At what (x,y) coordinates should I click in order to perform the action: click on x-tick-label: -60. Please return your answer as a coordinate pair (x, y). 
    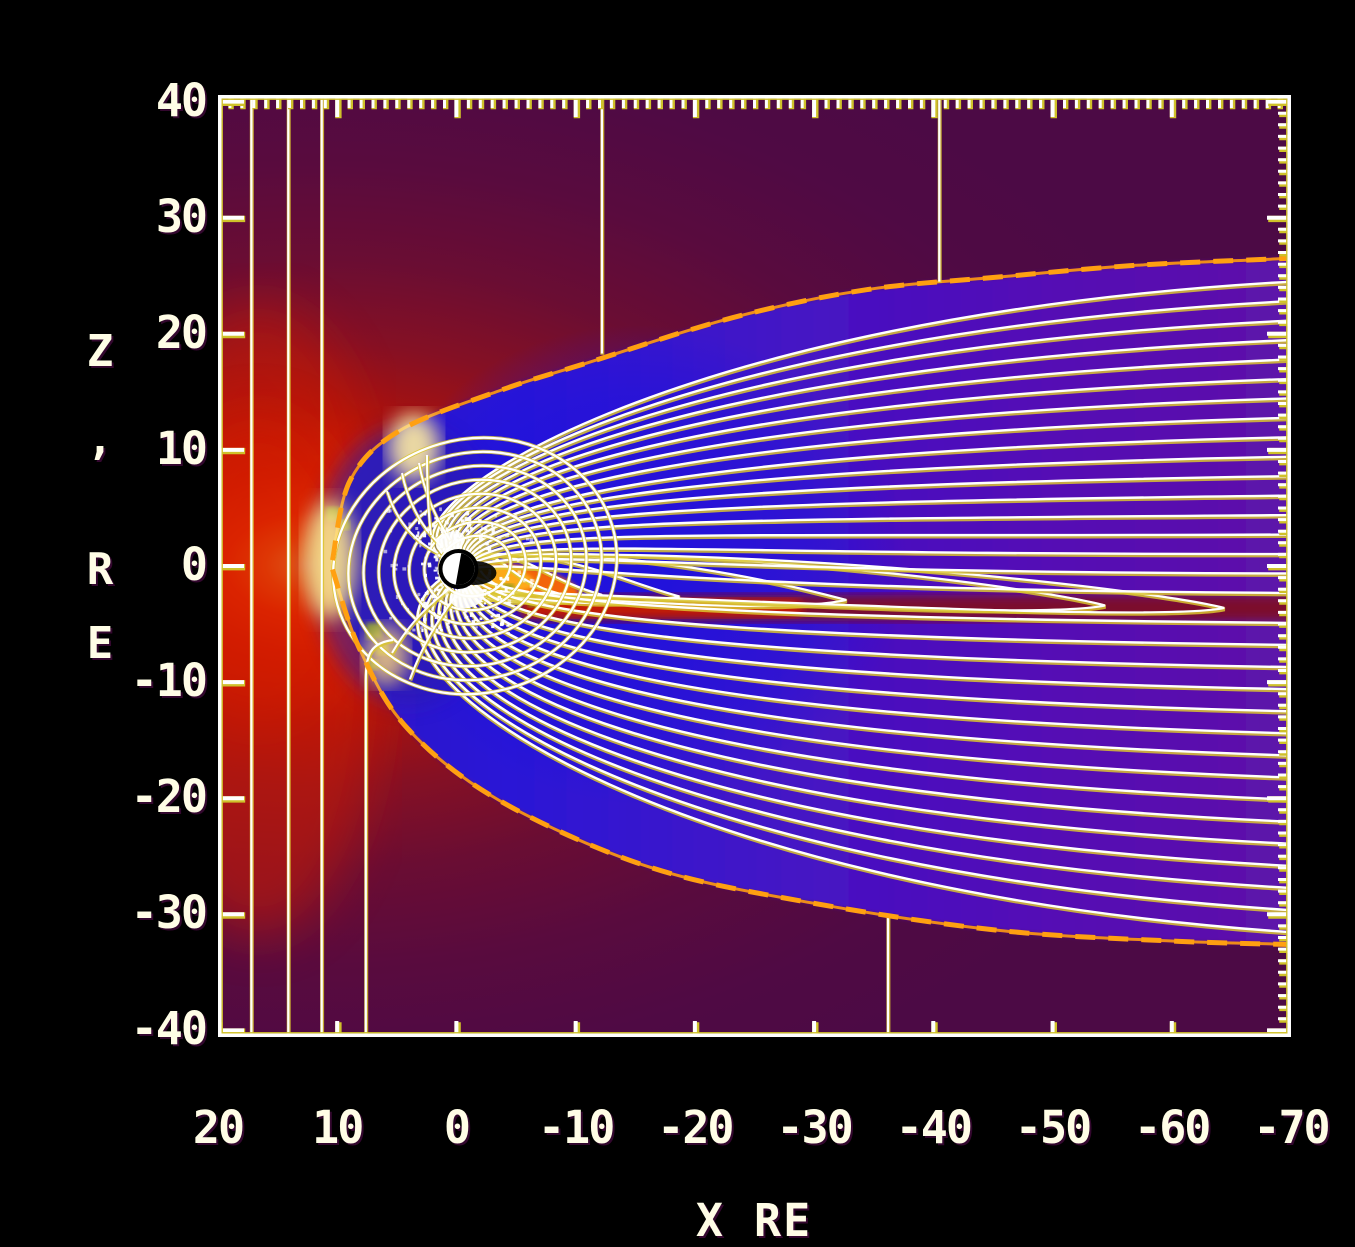
    Looking at the image, I should click on (1172, 1127).